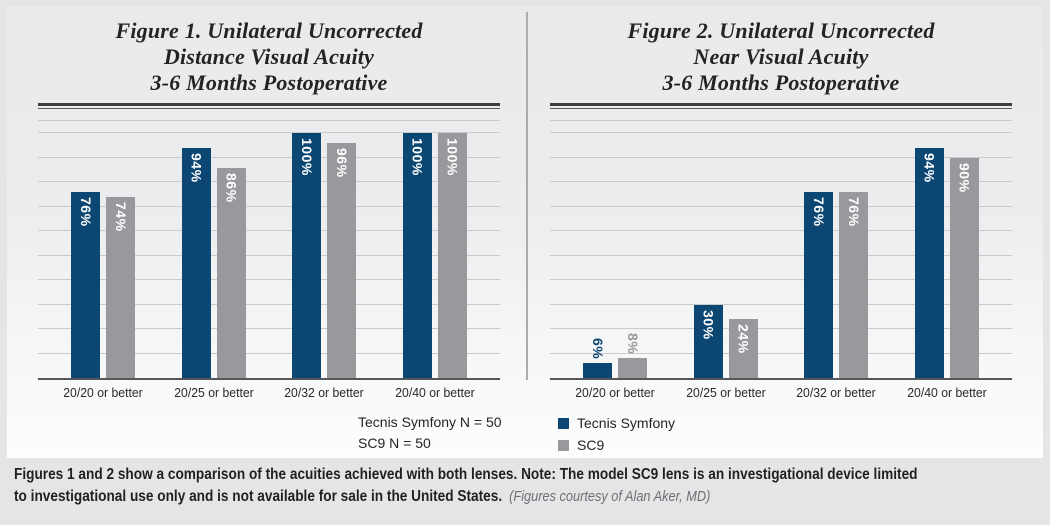 The width and height of the screenshot is (1050, 525). I want to click on bar-sc9: 74%, so click(121, 287).